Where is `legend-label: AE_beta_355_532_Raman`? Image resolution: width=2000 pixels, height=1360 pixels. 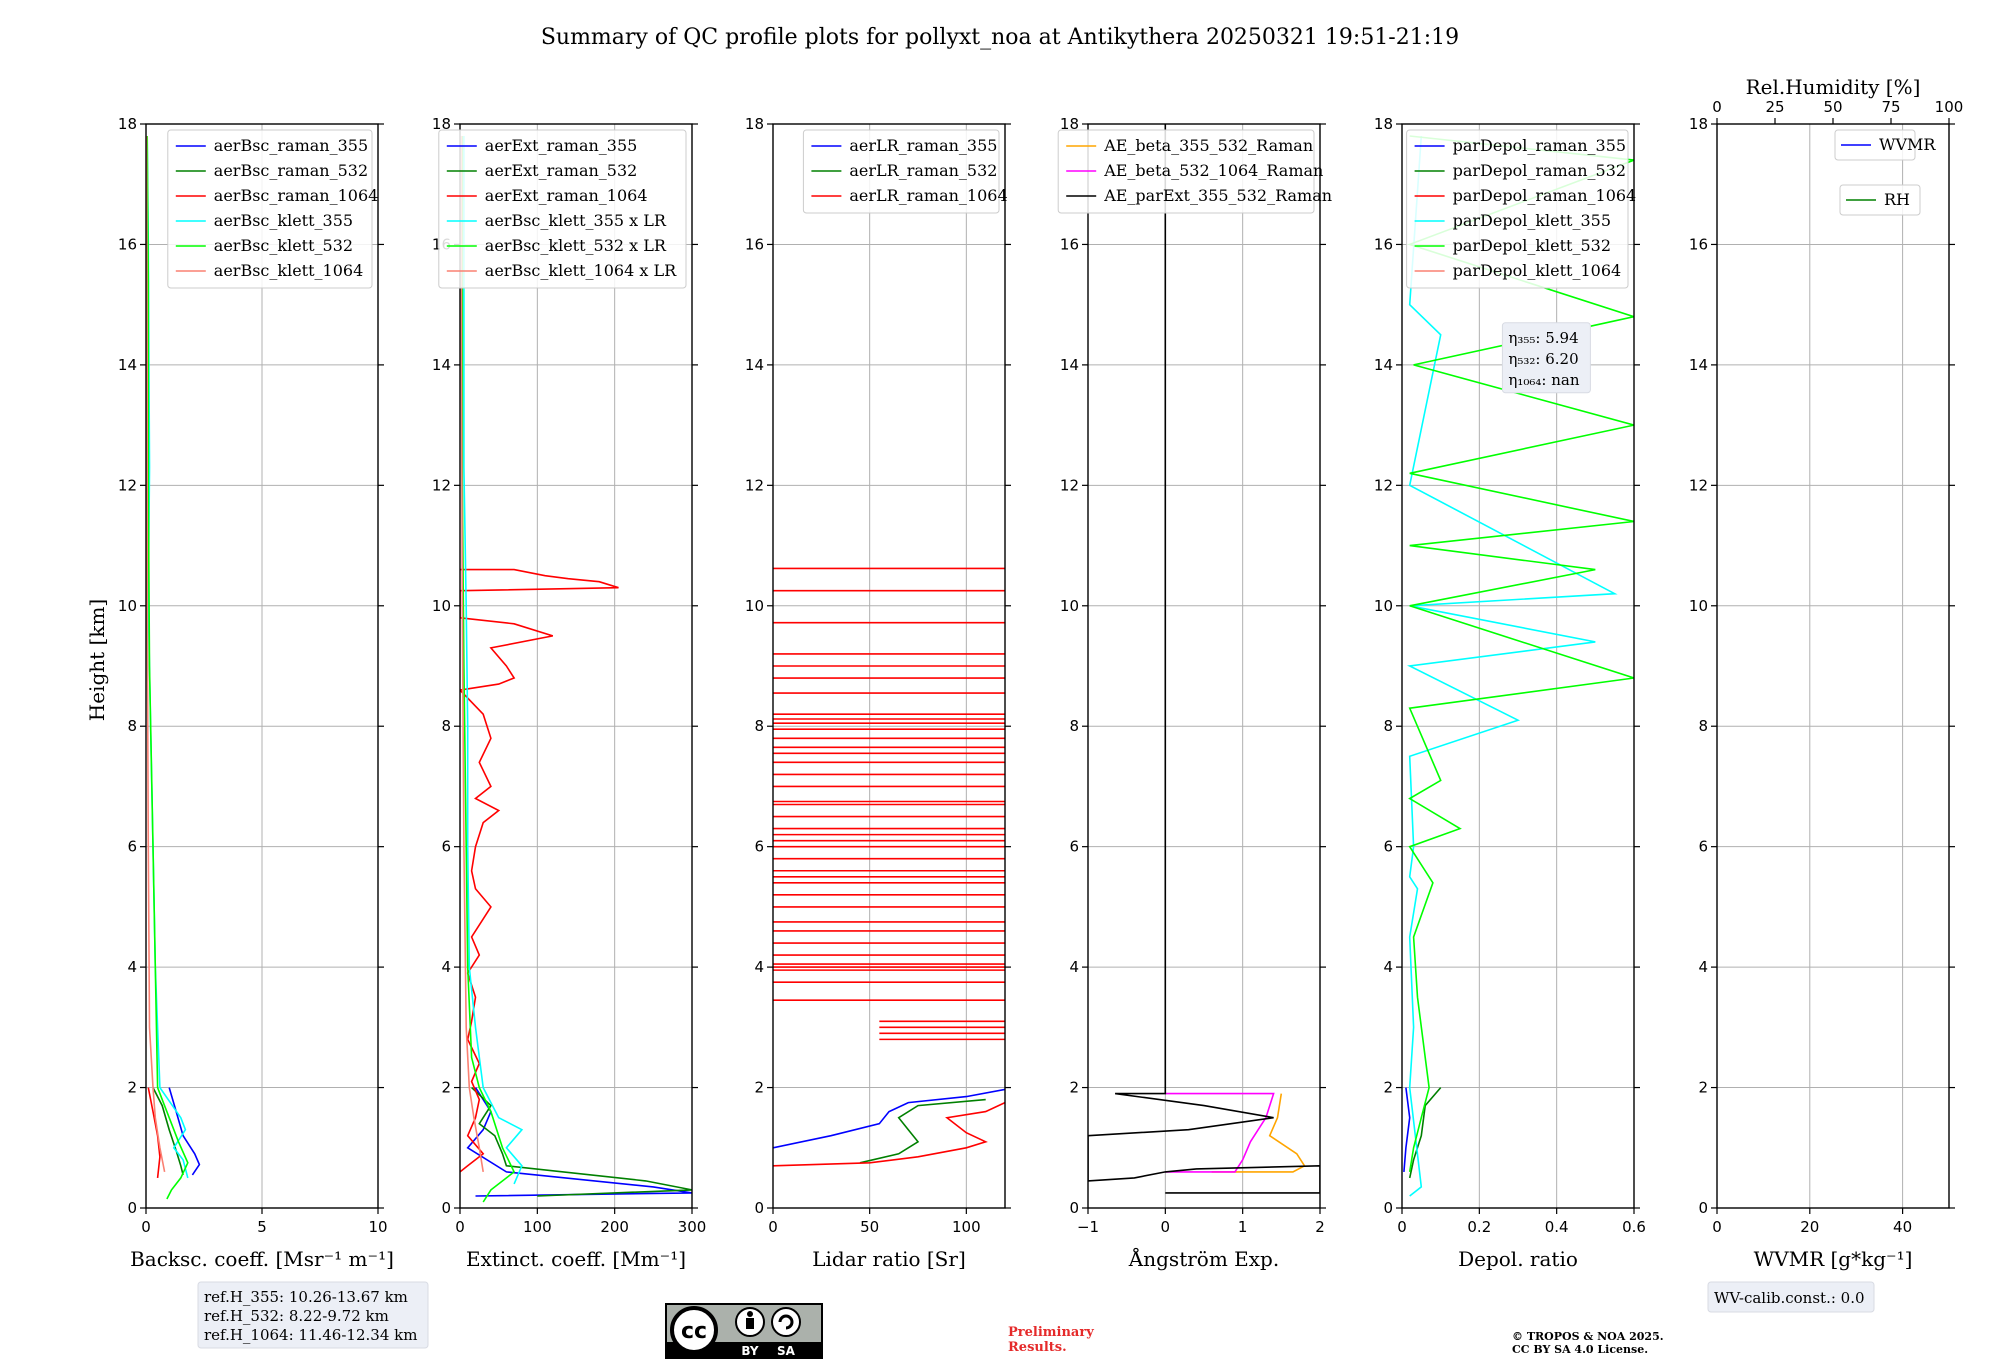 legend-label: AE_beta_355_532_Raman is located at coordinates (1208, 145).